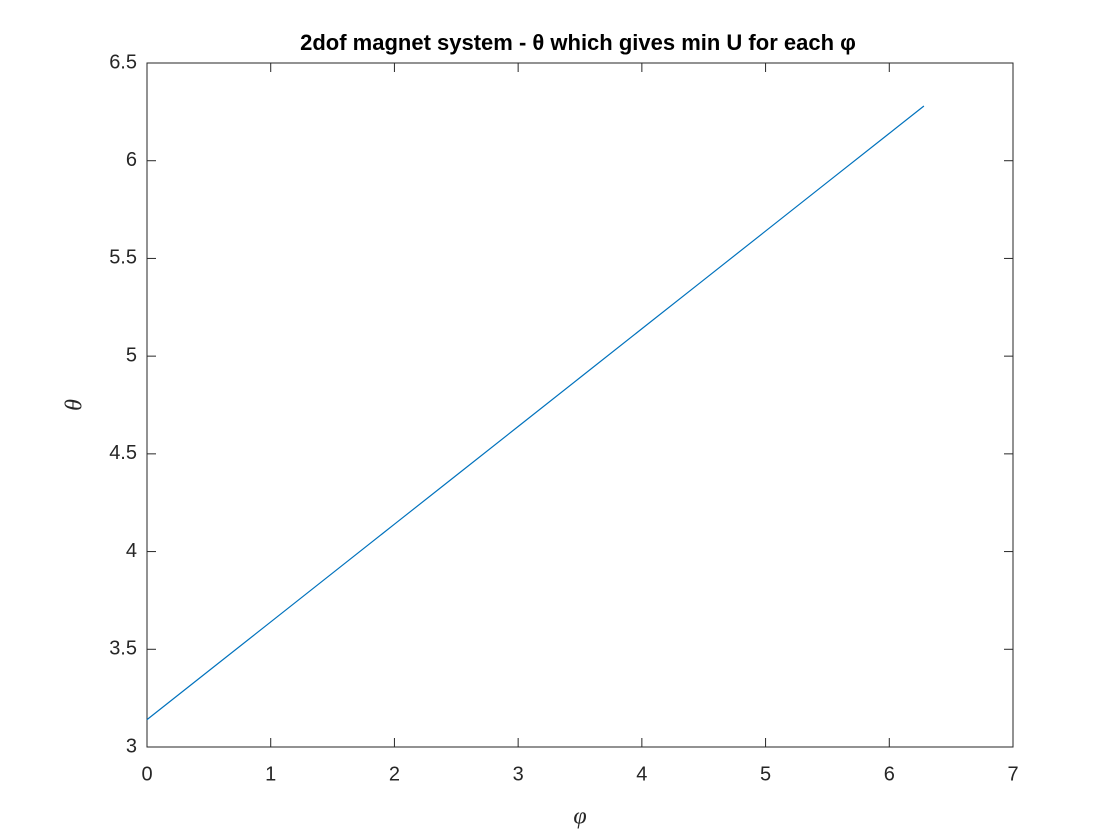 The image size is (1120, 840). I want to click on x-tick-label: 5, so click(765, 774).